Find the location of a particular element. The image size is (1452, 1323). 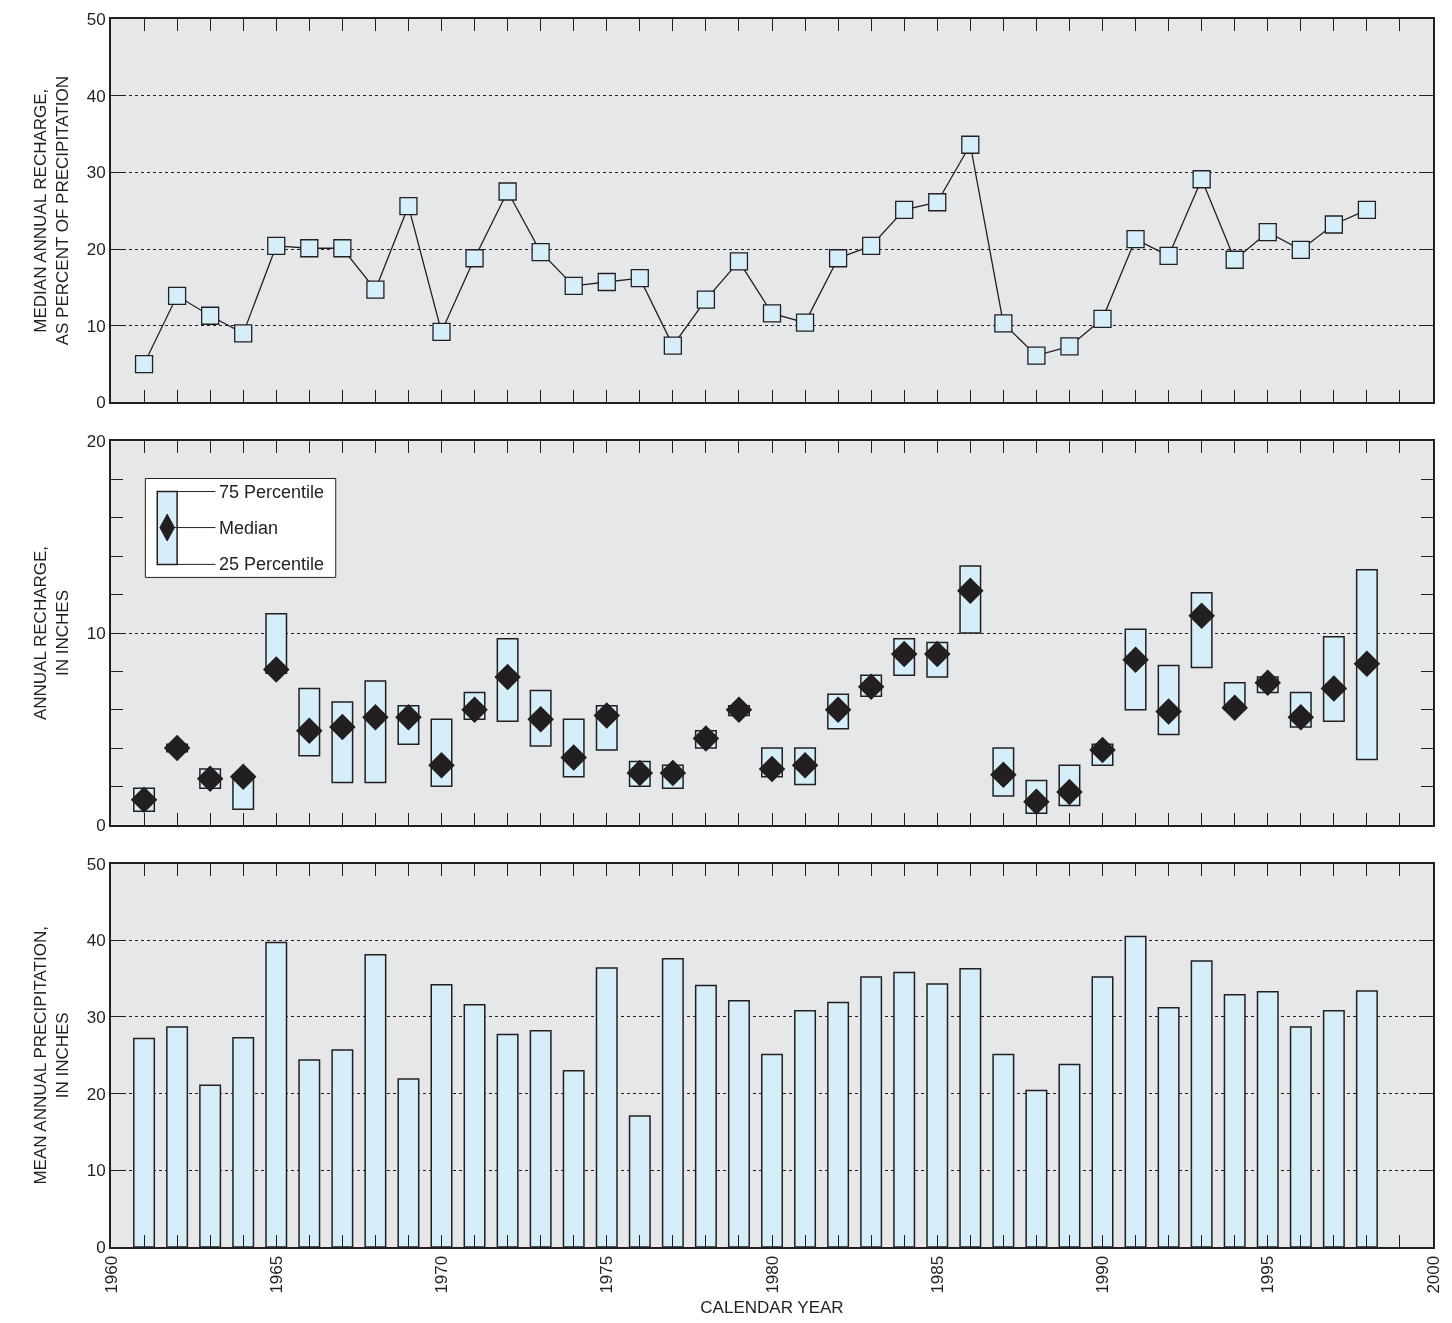

annotation: 25 Percentile is located at coordinates (272, 564).